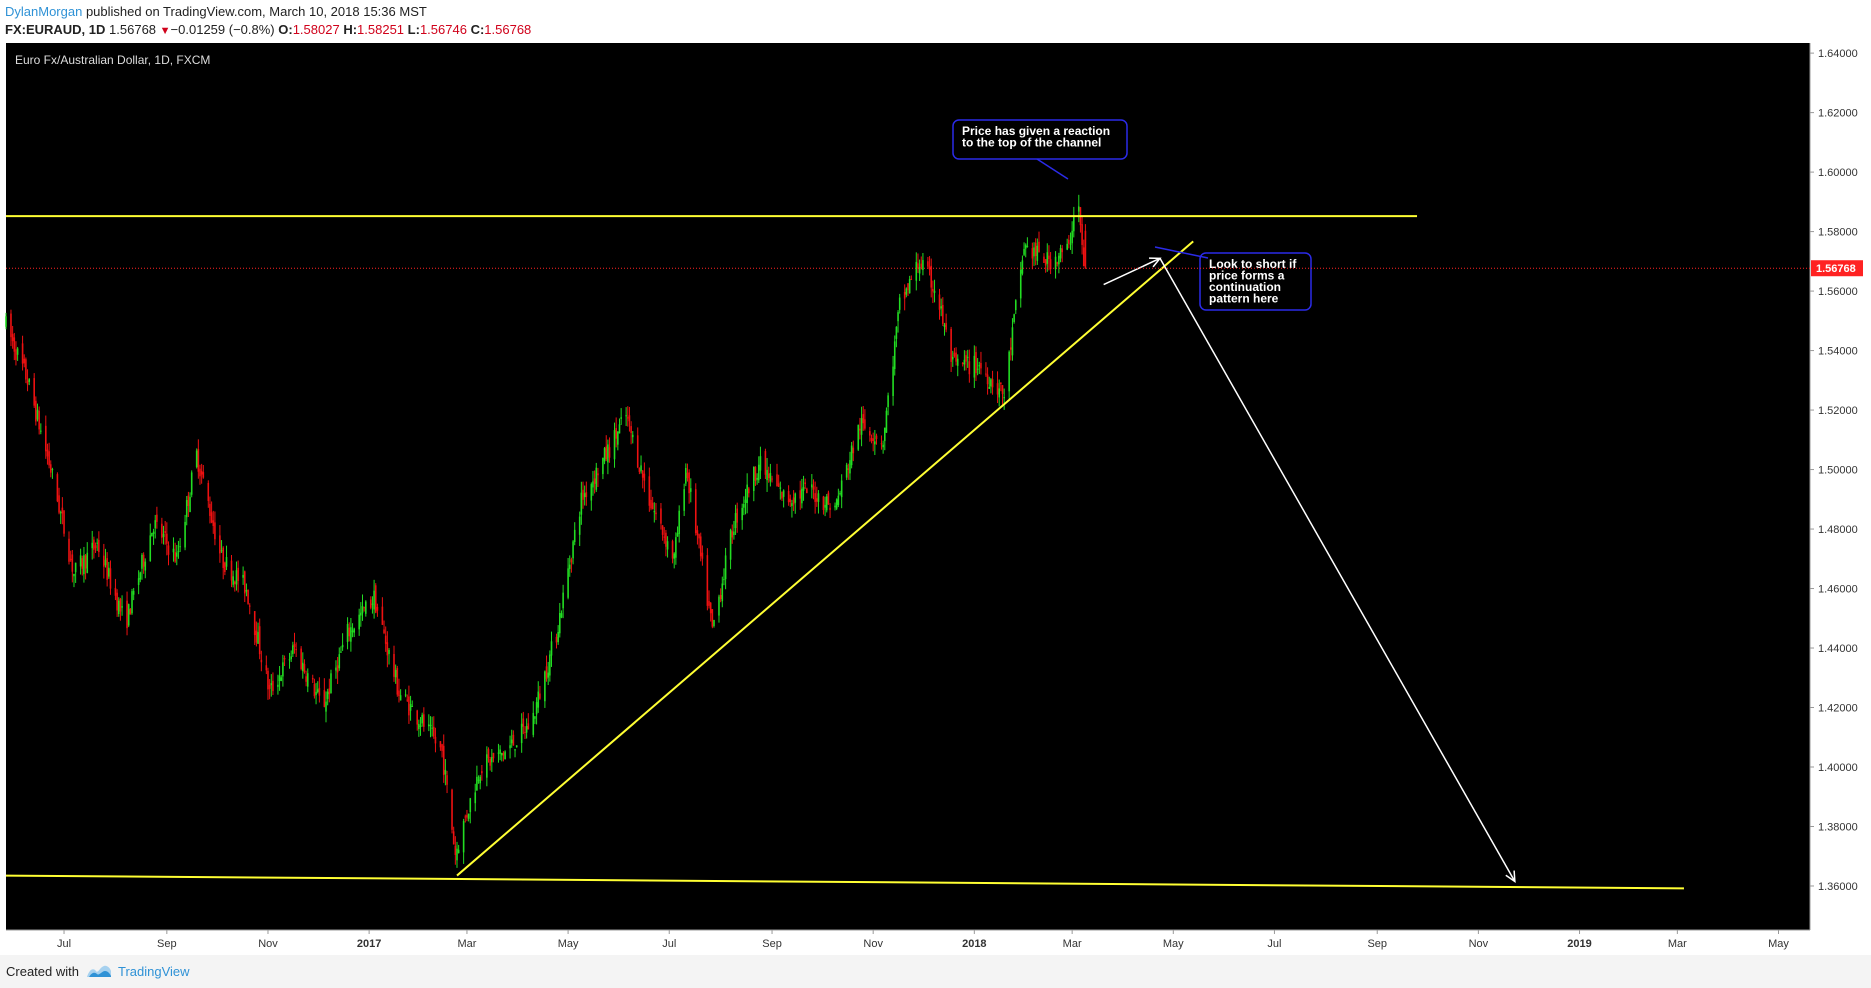 This screenshot has width=1871, height=988. Describe the element at coordinates (44, 11) in the screenshot. I see `author-link: DylanMorgan` at that location.